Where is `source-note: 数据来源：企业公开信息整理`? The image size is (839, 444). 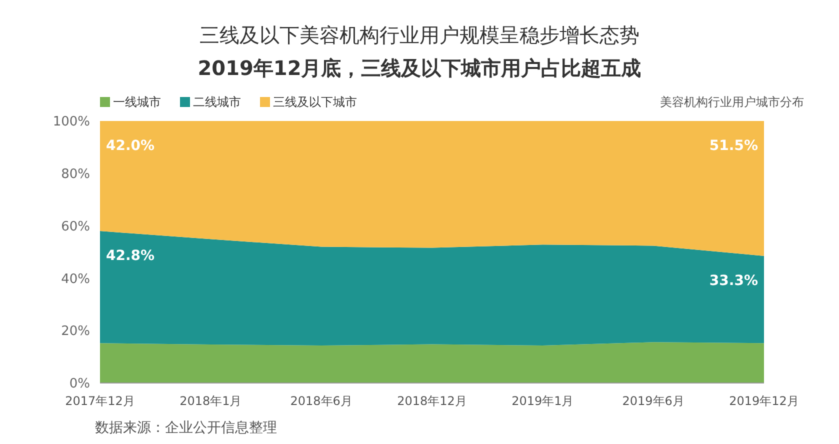 source-note: 数据来源：企业公开信息整理 is located at coordinates (186, 428).